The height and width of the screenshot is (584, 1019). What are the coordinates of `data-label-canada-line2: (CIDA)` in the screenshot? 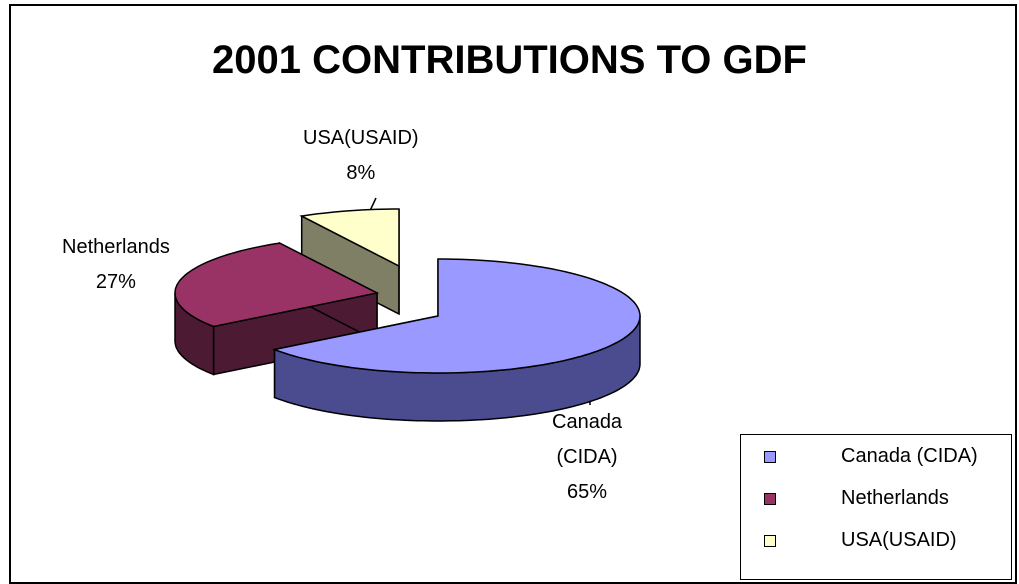 It's located at (587, 457).